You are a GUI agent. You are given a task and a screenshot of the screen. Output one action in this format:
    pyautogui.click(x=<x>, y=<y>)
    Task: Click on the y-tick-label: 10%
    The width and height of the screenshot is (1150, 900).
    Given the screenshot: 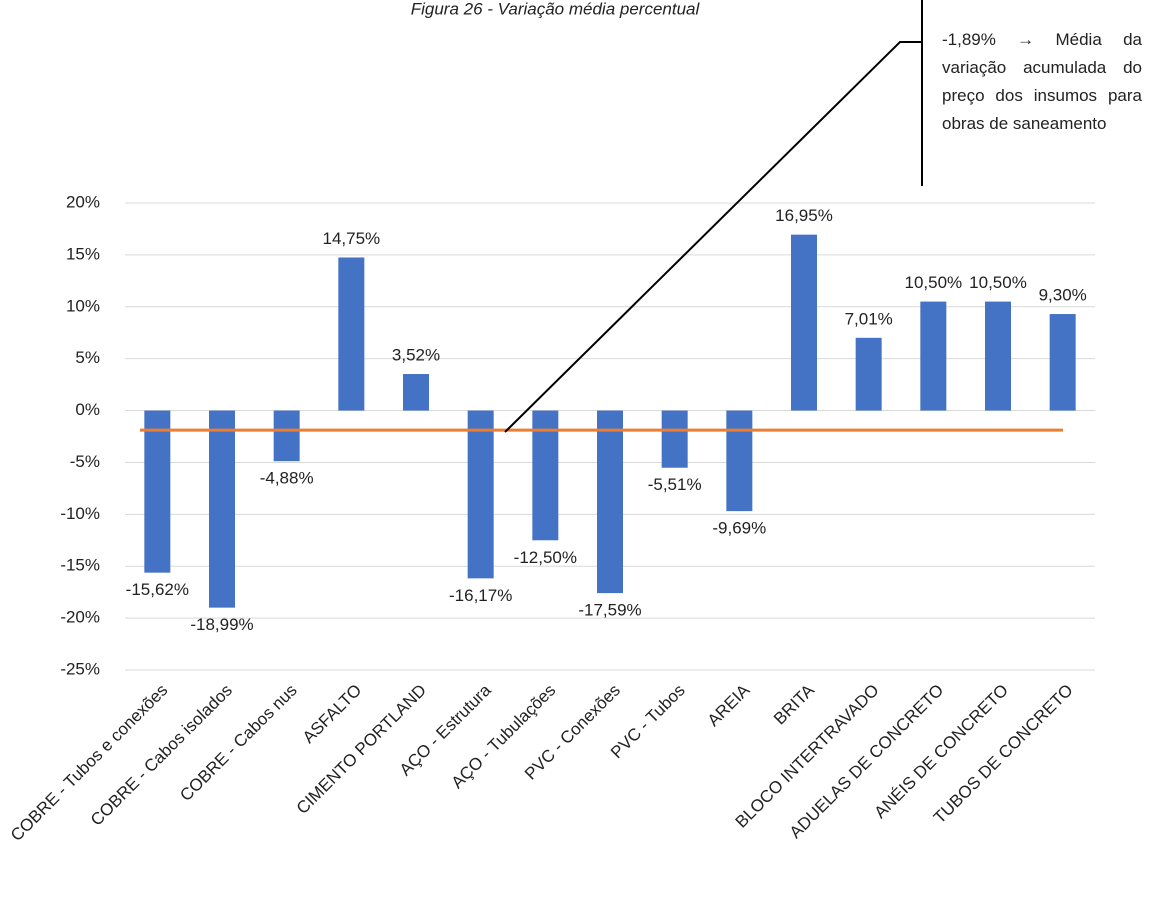 What is the action you would take?
    pyautogui.click(x=83, y=305)
    